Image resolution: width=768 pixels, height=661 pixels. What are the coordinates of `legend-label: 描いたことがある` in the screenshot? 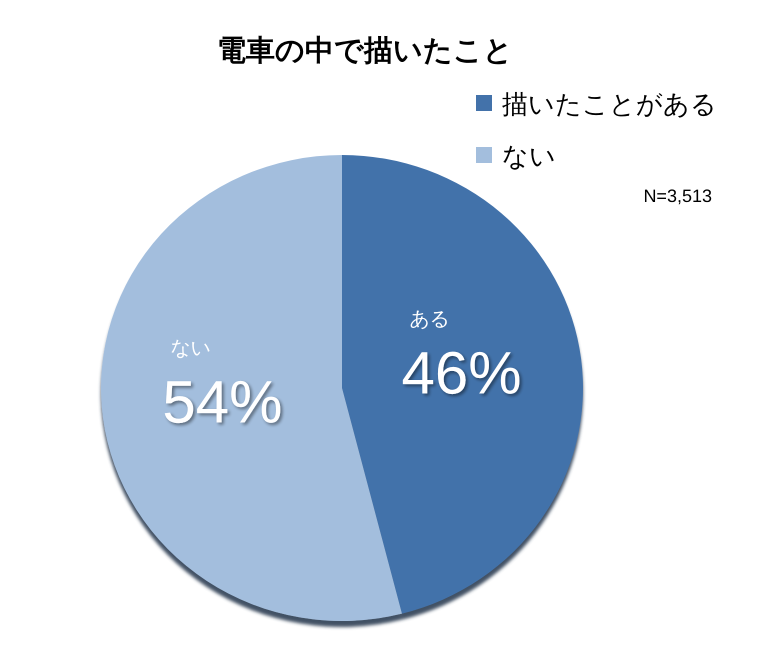 It's located at (609, 104).